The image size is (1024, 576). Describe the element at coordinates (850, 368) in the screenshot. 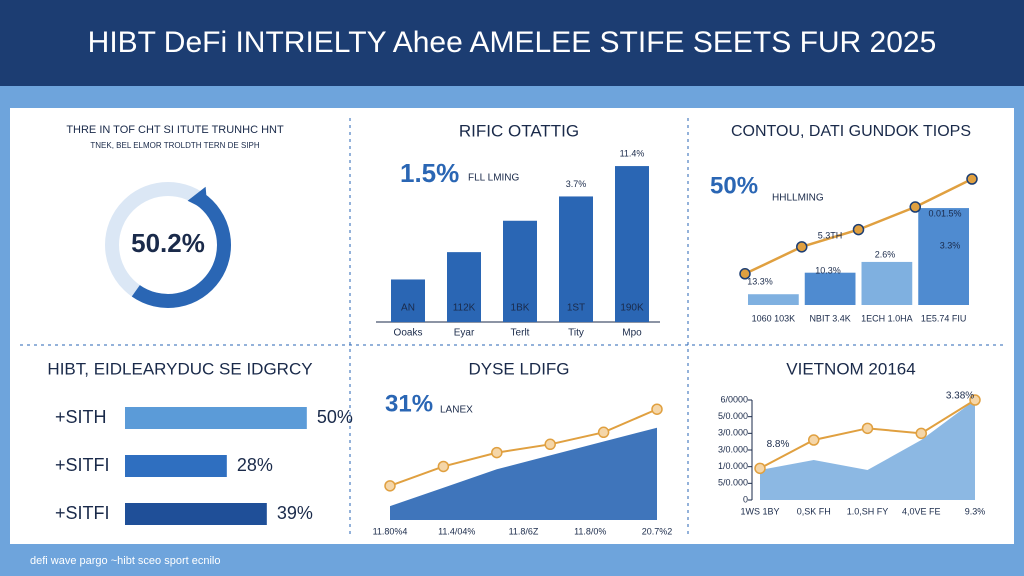

I see `panel-title: VIETNOM 20164` at that location.